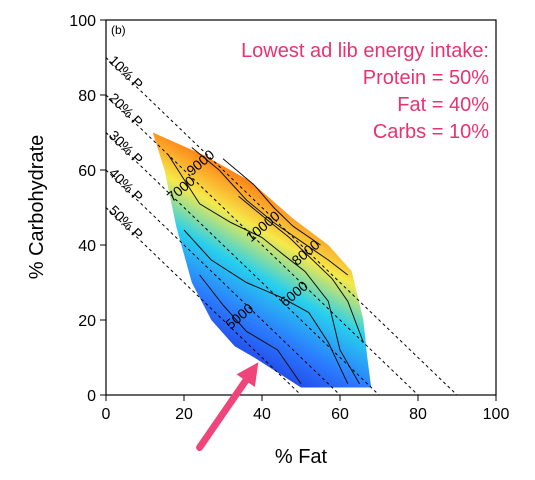 This screenshot has width=535, height=480. What do you see at coordinates (126, 72) in the screenshot?
I see `reference-label-10p: 10% P` at bounding box center [126, 72].